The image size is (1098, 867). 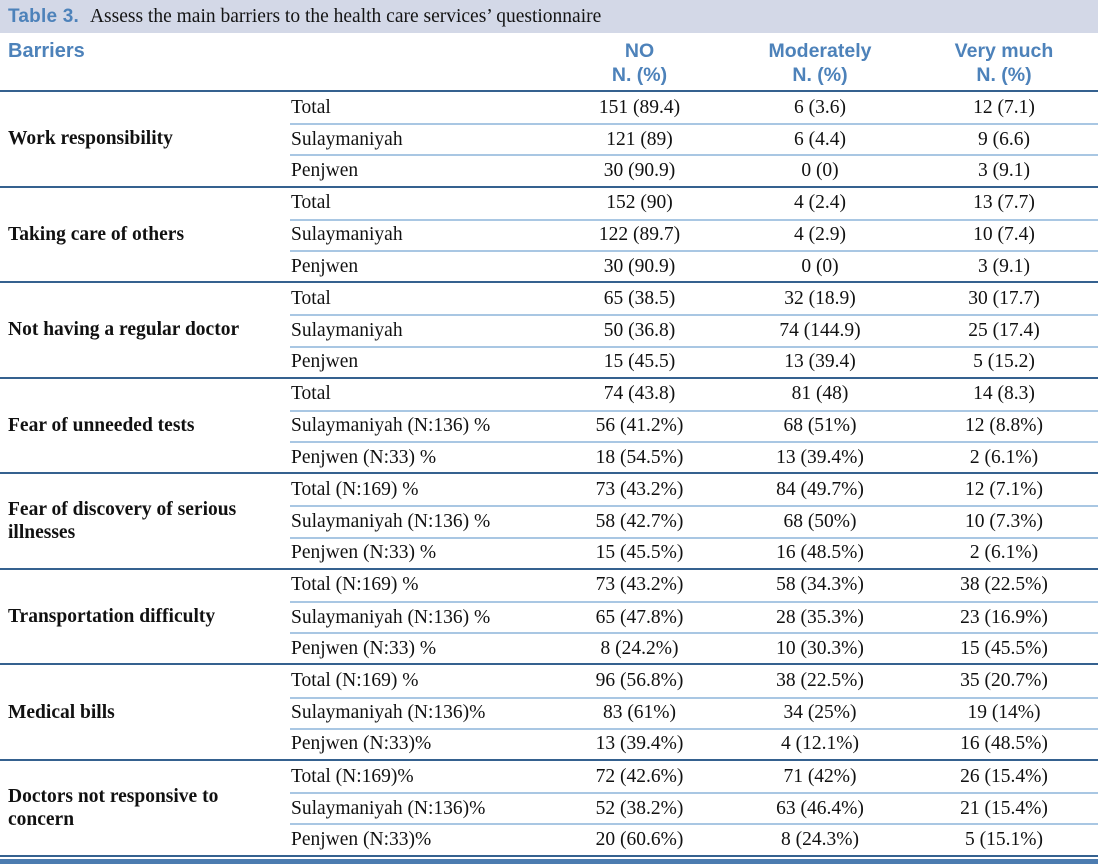 What do you see at coordinates (639, 330) in the screenshot?
I see `value-cell-no: 50 (36.8)` at bounding box center [639, 330].